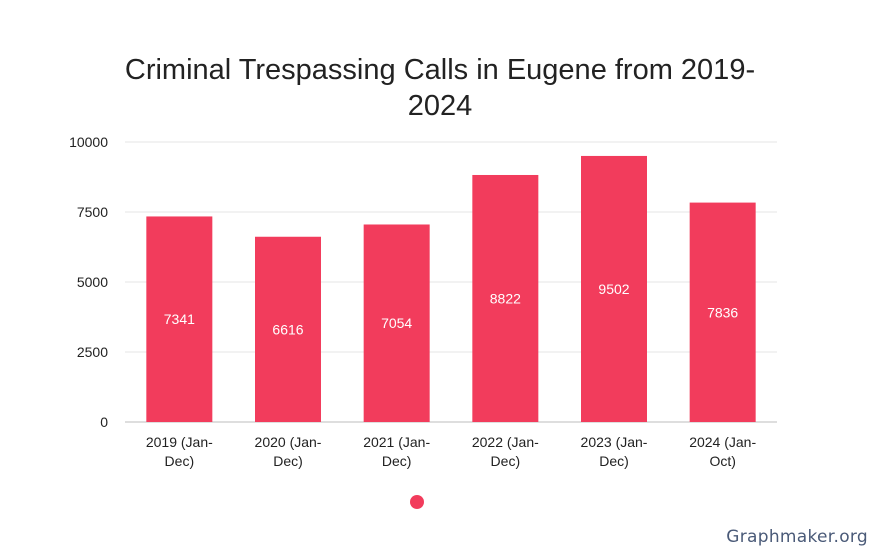 This screenshot has width=880, height=559. I want to click on x-tick-label: 2019 (Jan-, so click(179, 442).